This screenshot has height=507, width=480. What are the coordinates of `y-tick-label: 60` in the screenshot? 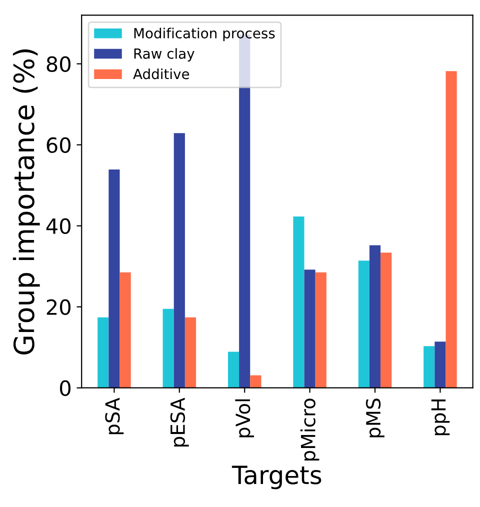 It's located at (58, 145).